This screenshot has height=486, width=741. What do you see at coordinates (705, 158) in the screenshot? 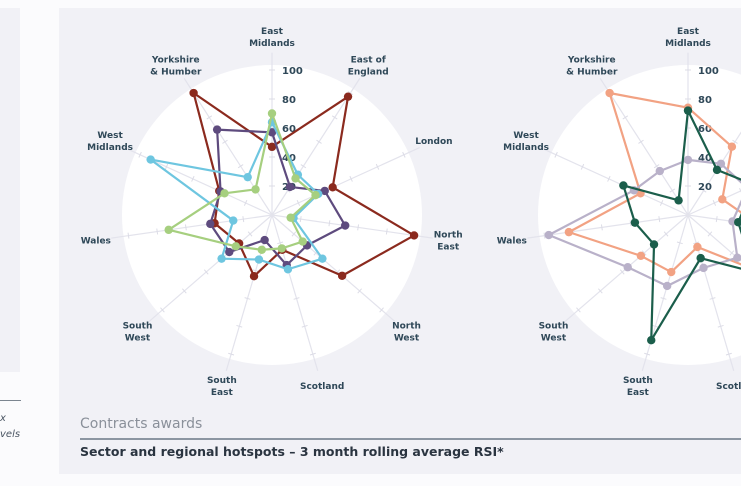
I see `radial-tick-label: 40` at bounding box center [705, 158].